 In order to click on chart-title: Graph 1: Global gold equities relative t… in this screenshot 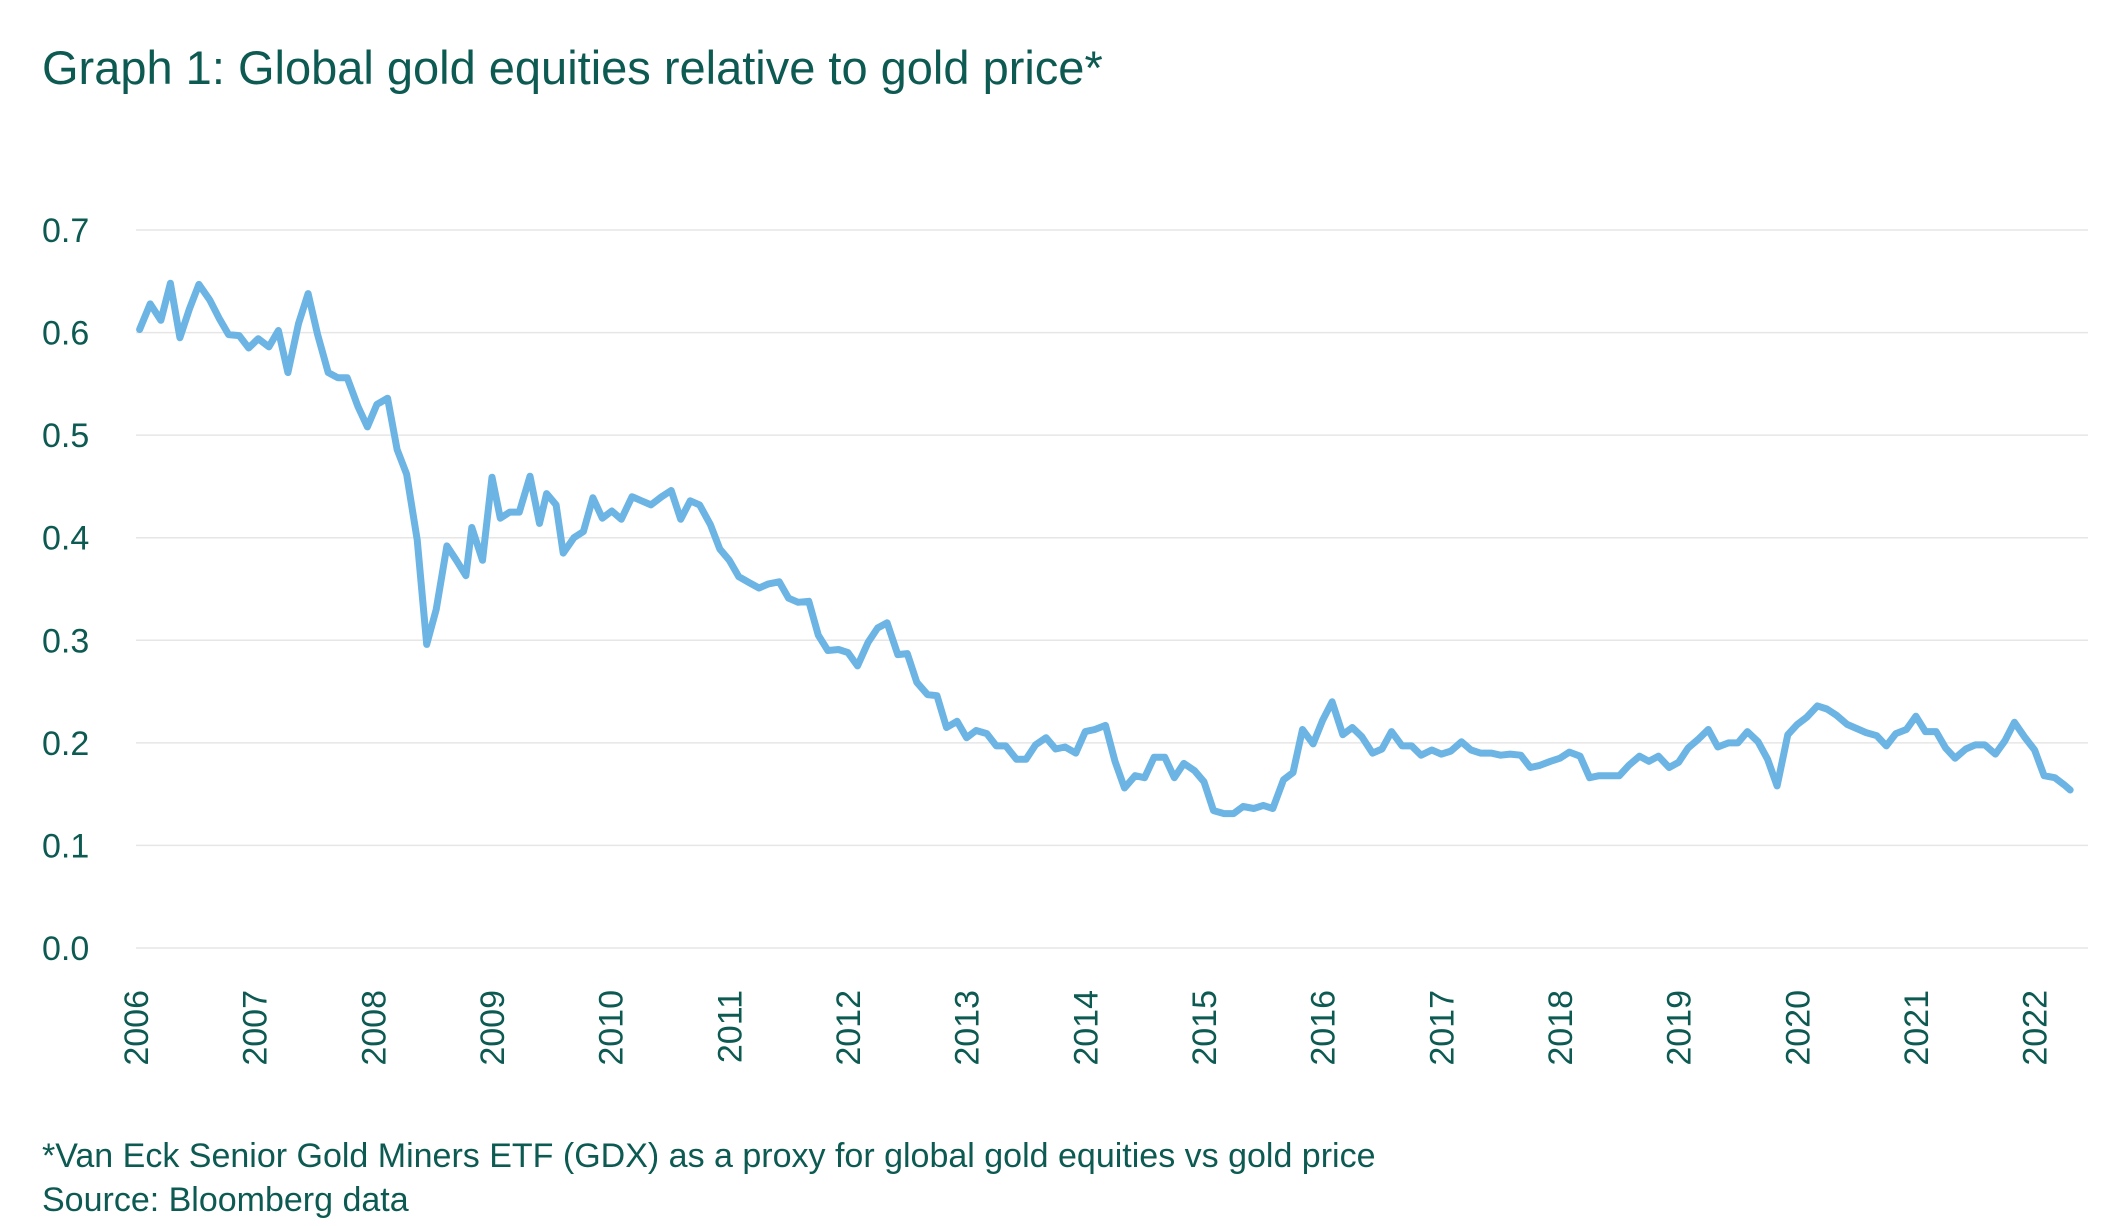, I will do `click(572, 67)`.